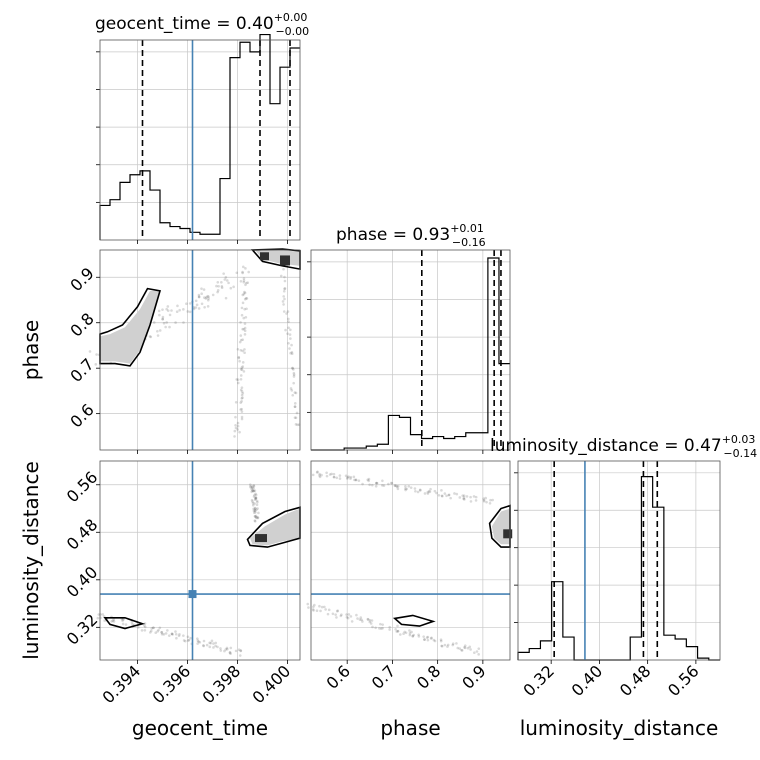 This screenshot has height=760, width=760. I want to click on axis-label-geocent_time: geocent_time, so click(200, 728).